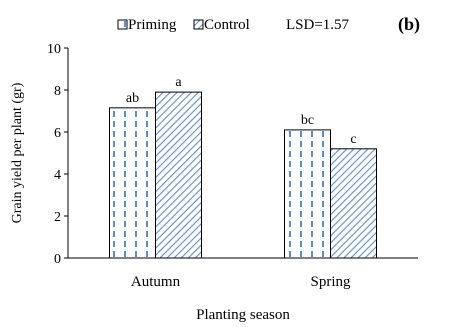 Image resolution: width=453 pixels, height=327 pixels. Describe the element at coordinates (152, 25) in the screenshot. I see `legend-label-priming: Priming` at that location.